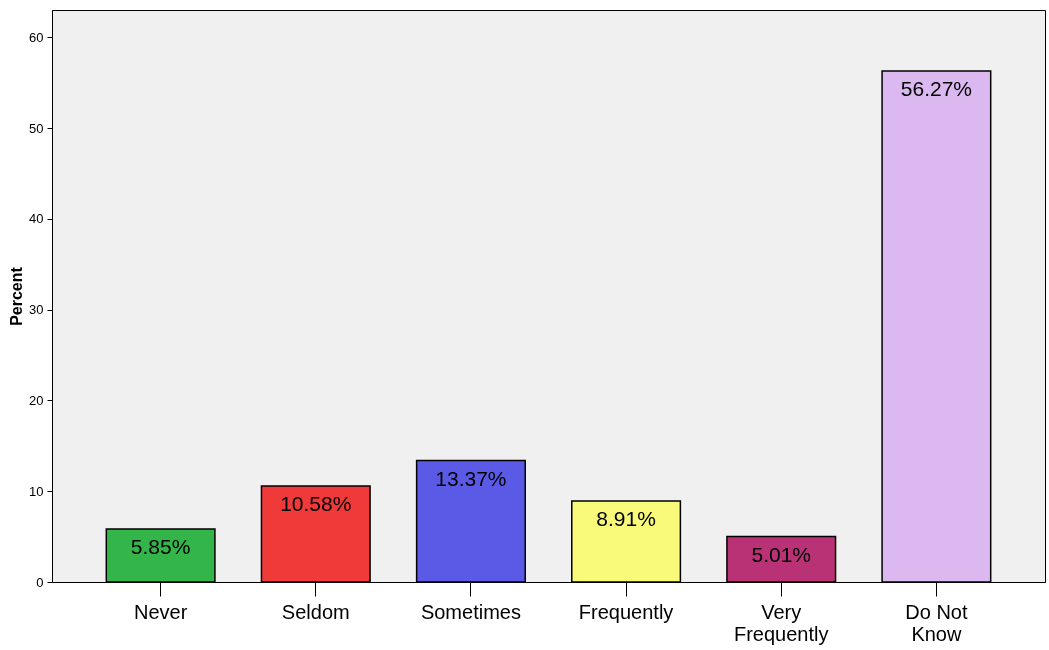 The width and height of the screenshot is (1049, 650). What do you see at coordinates (36, 400) in the screenshot?
I see `y-tick-label: 20` at bounding box center [36, 400].